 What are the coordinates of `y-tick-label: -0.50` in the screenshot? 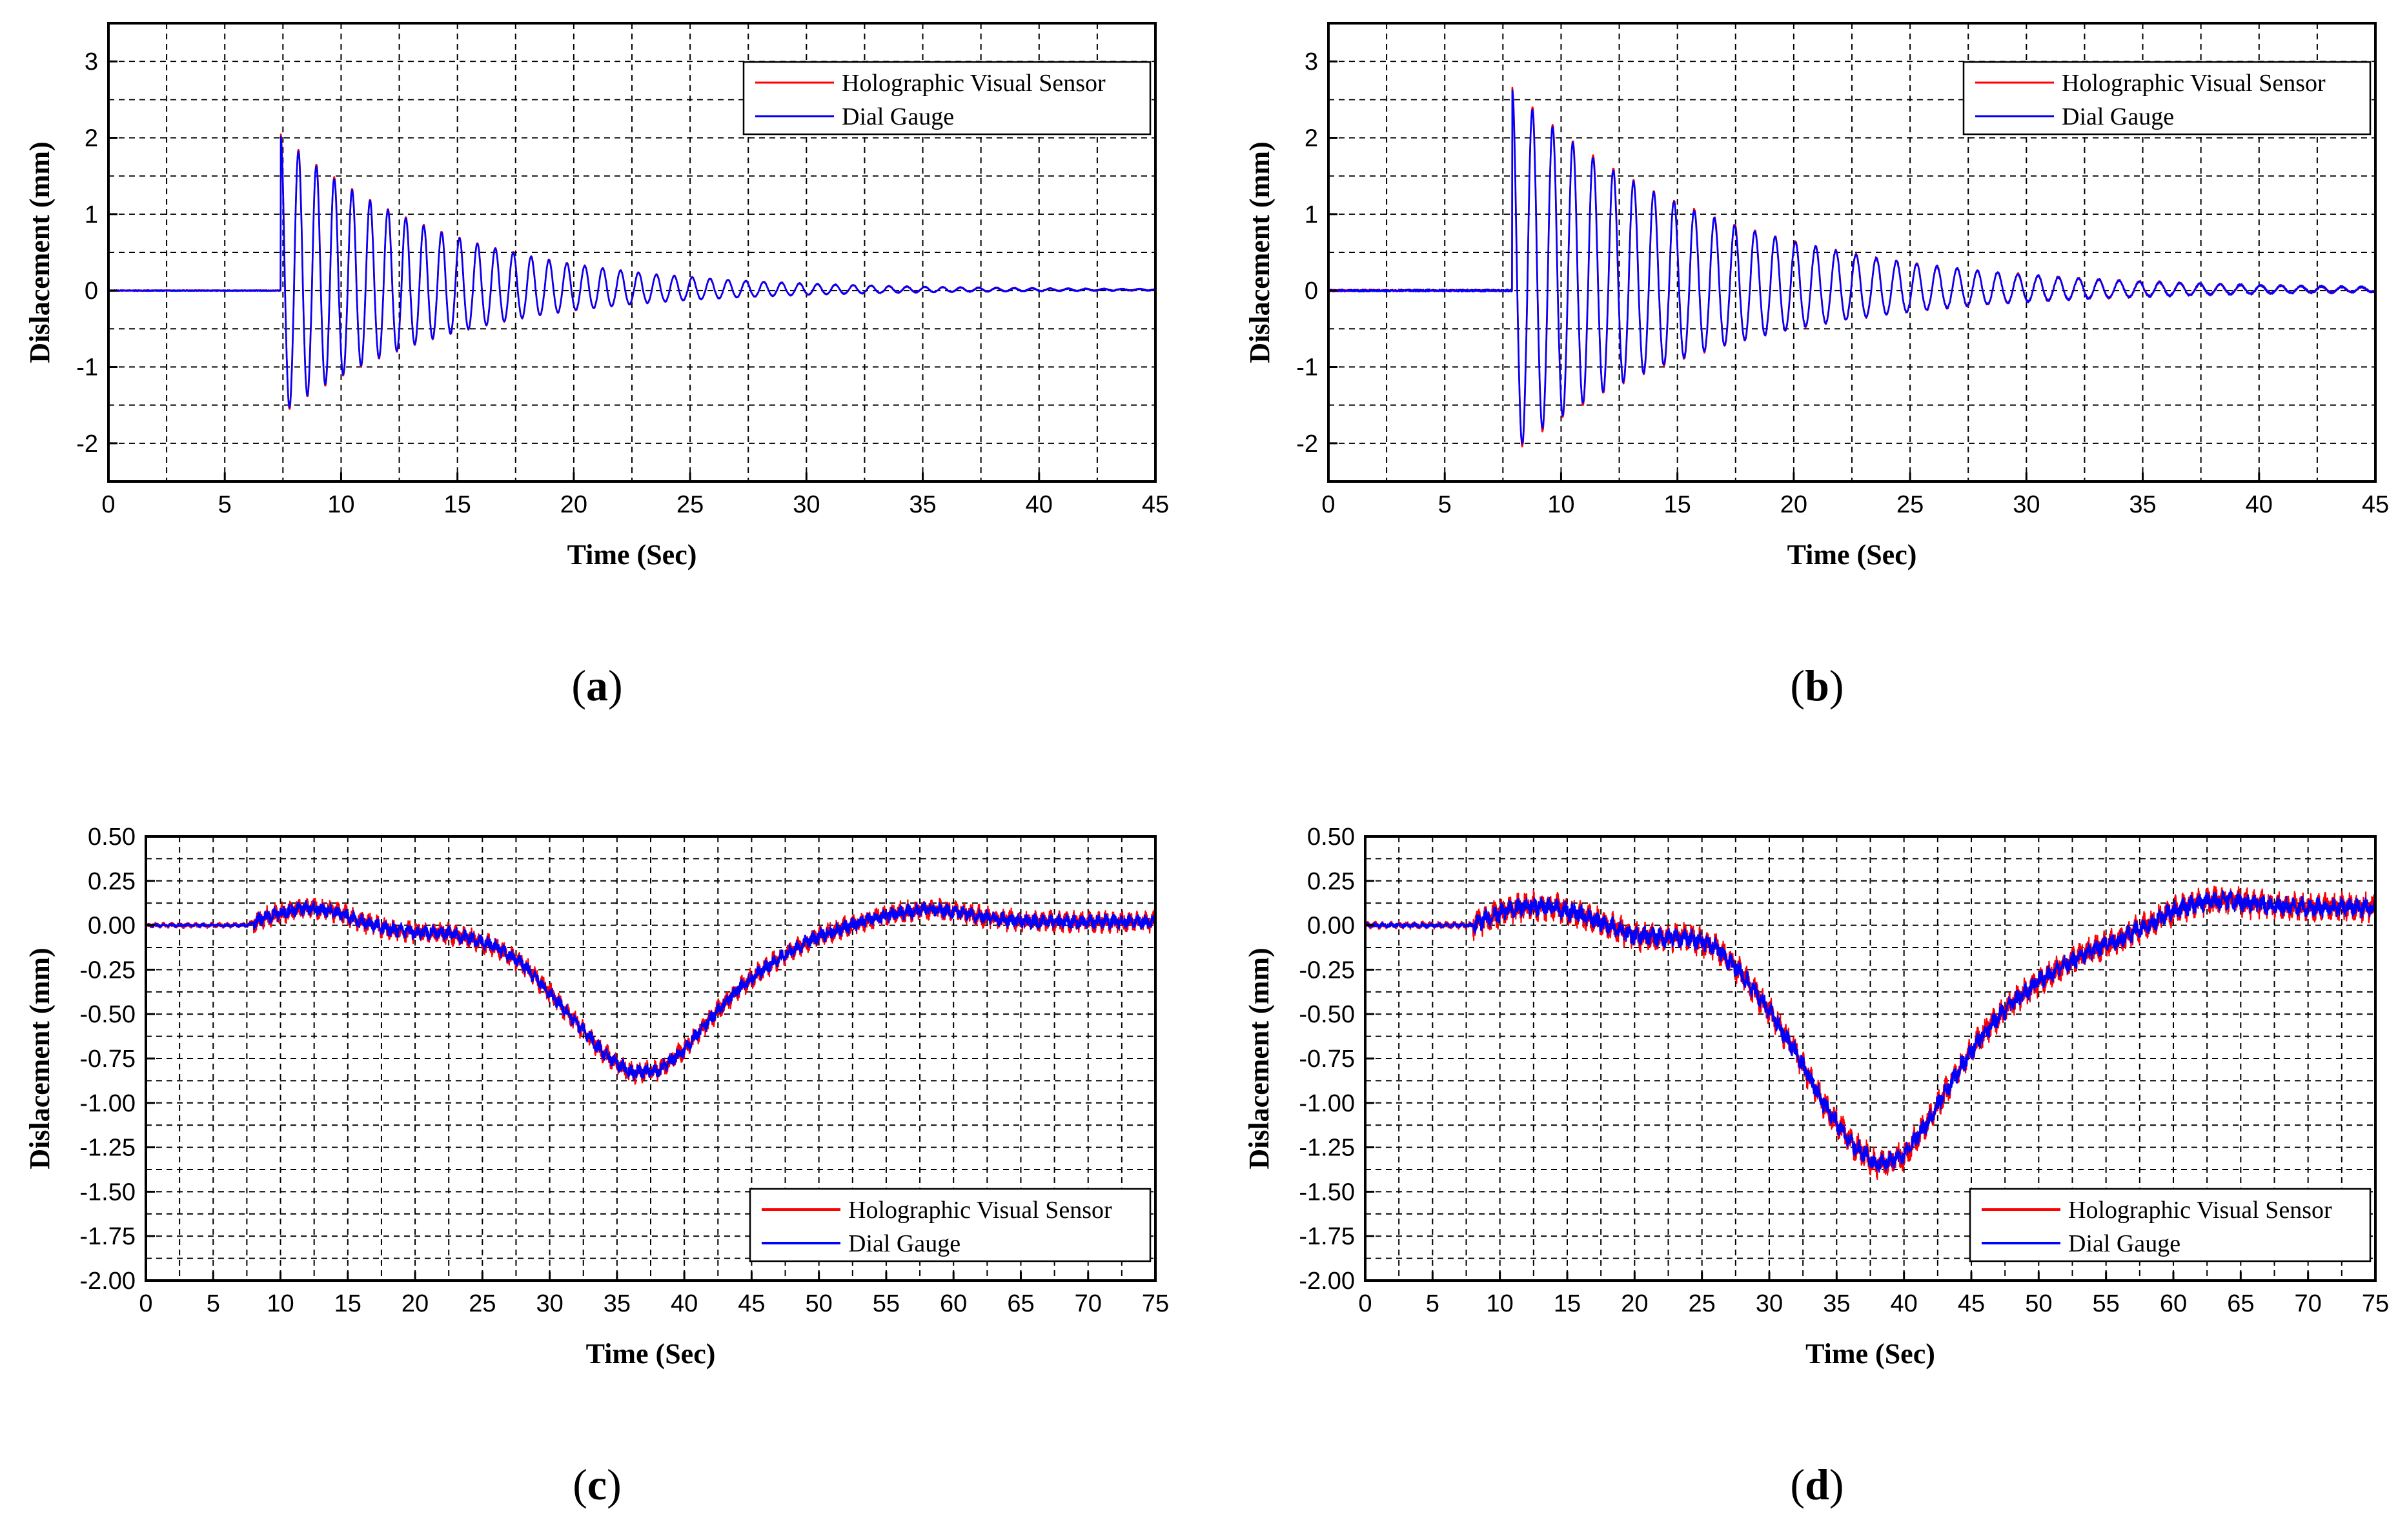 It's located at (1327, 1014).